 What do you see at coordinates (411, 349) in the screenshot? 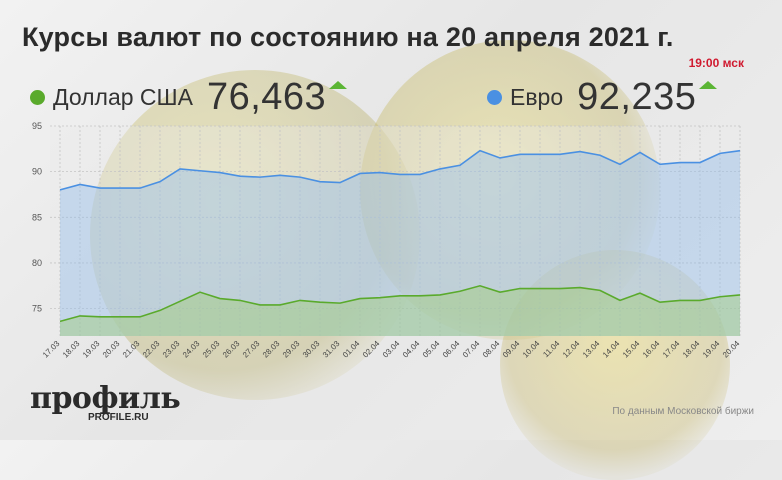
I see `x-tick-label: 04.04` at bounding box center [411, 349].